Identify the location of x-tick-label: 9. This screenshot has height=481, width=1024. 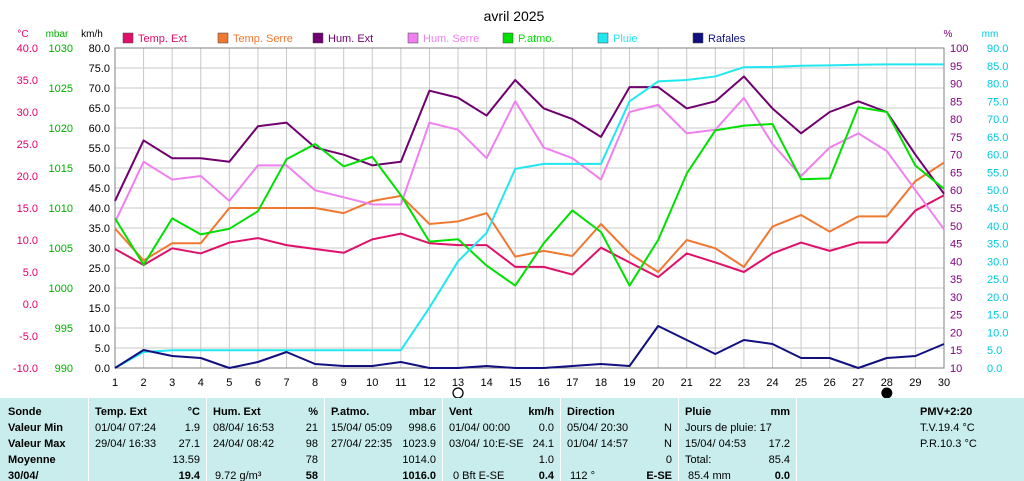
(344, 383).